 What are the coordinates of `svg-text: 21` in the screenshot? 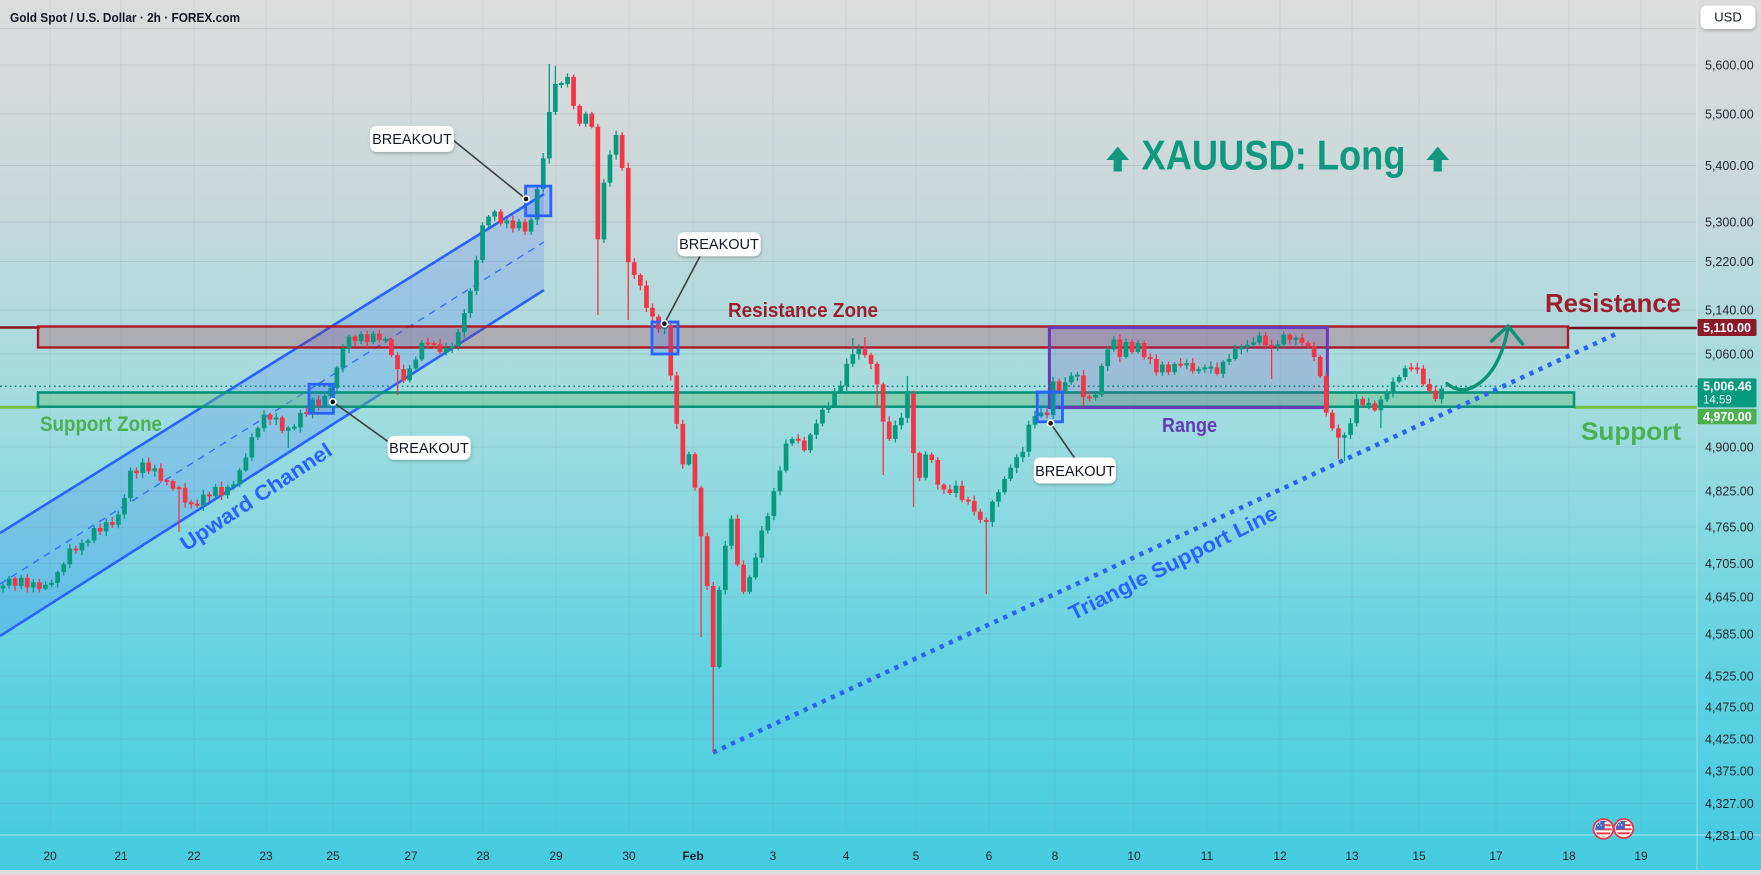 It's located at (121, 856).